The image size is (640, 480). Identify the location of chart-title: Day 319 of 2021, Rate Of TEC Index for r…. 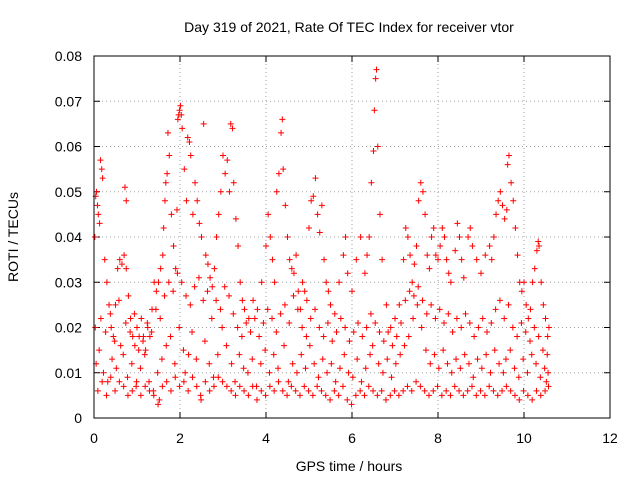
(349, 27).